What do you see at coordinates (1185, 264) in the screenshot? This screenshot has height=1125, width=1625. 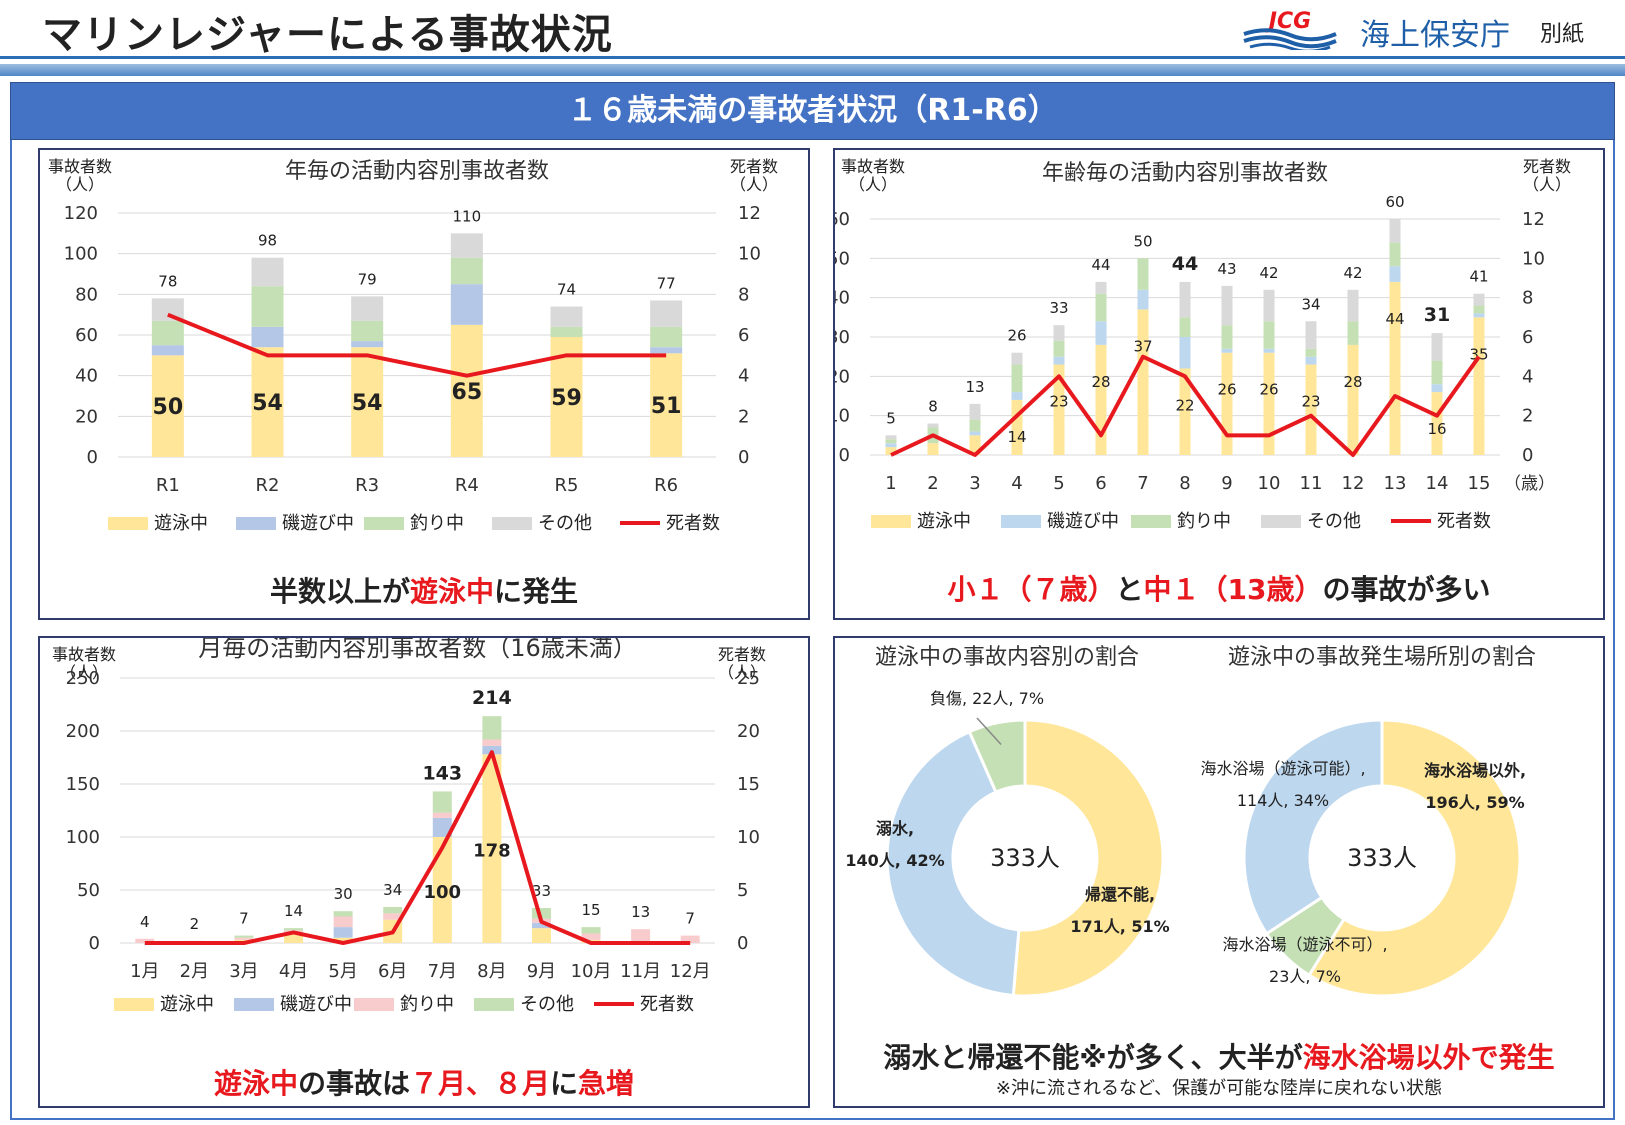 I see `bar-total-label: 44` at bounding box center [1185, 264].